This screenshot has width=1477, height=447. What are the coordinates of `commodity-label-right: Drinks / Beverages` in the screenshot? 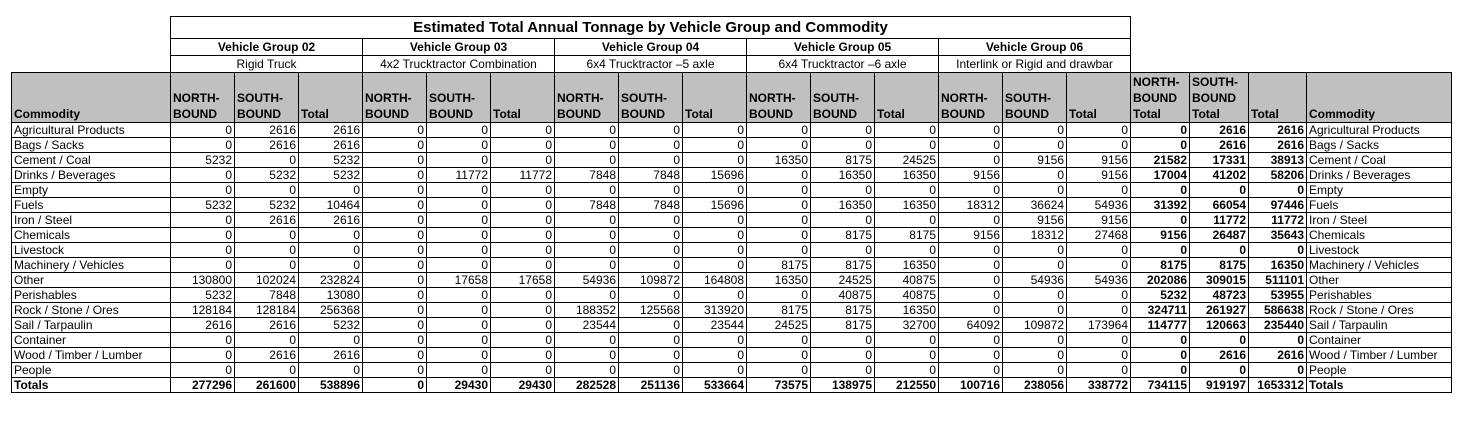 It's located at (1379, 175).